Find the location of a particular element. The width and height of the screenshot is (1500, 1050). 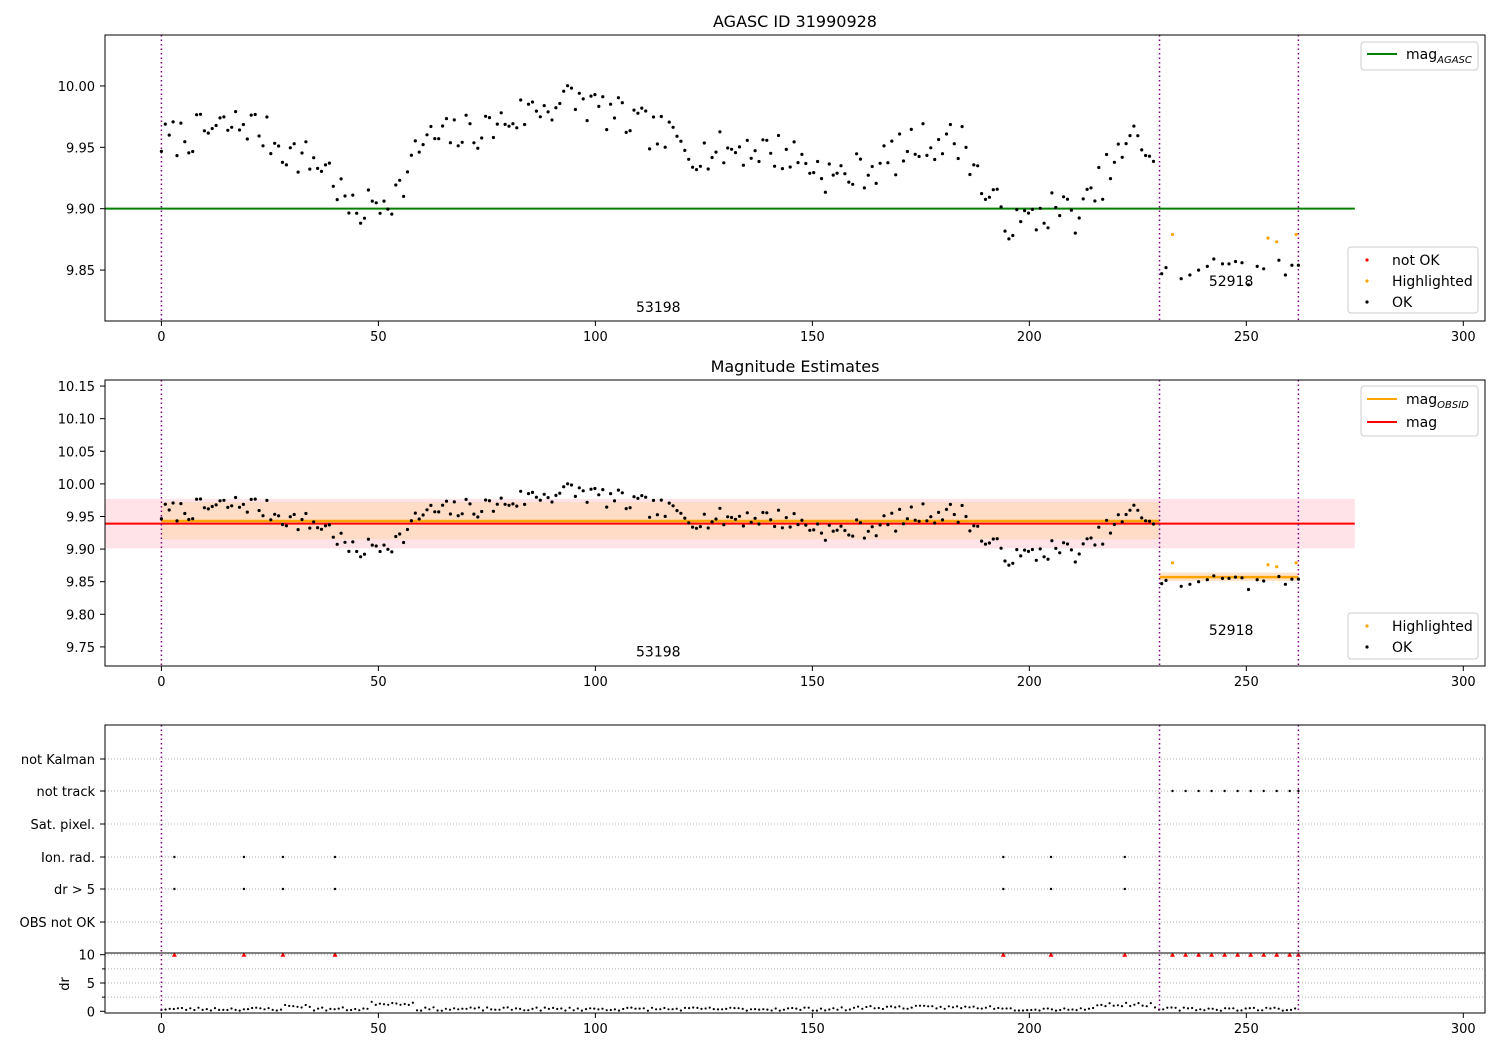

flag-label: not track is located at coordinates (65, 792).